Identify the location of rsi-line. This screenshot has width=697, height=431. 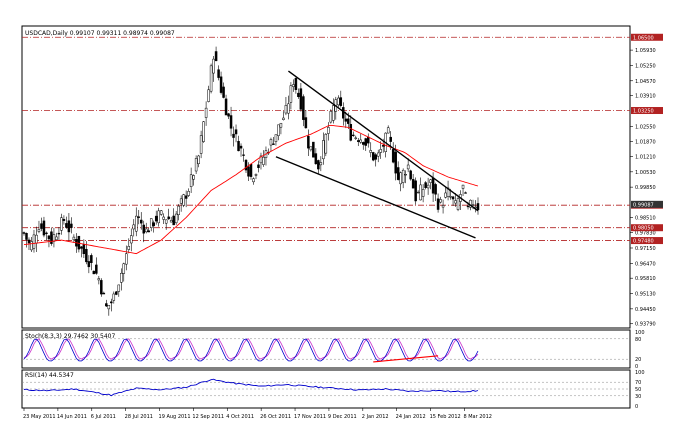
(251, 387).